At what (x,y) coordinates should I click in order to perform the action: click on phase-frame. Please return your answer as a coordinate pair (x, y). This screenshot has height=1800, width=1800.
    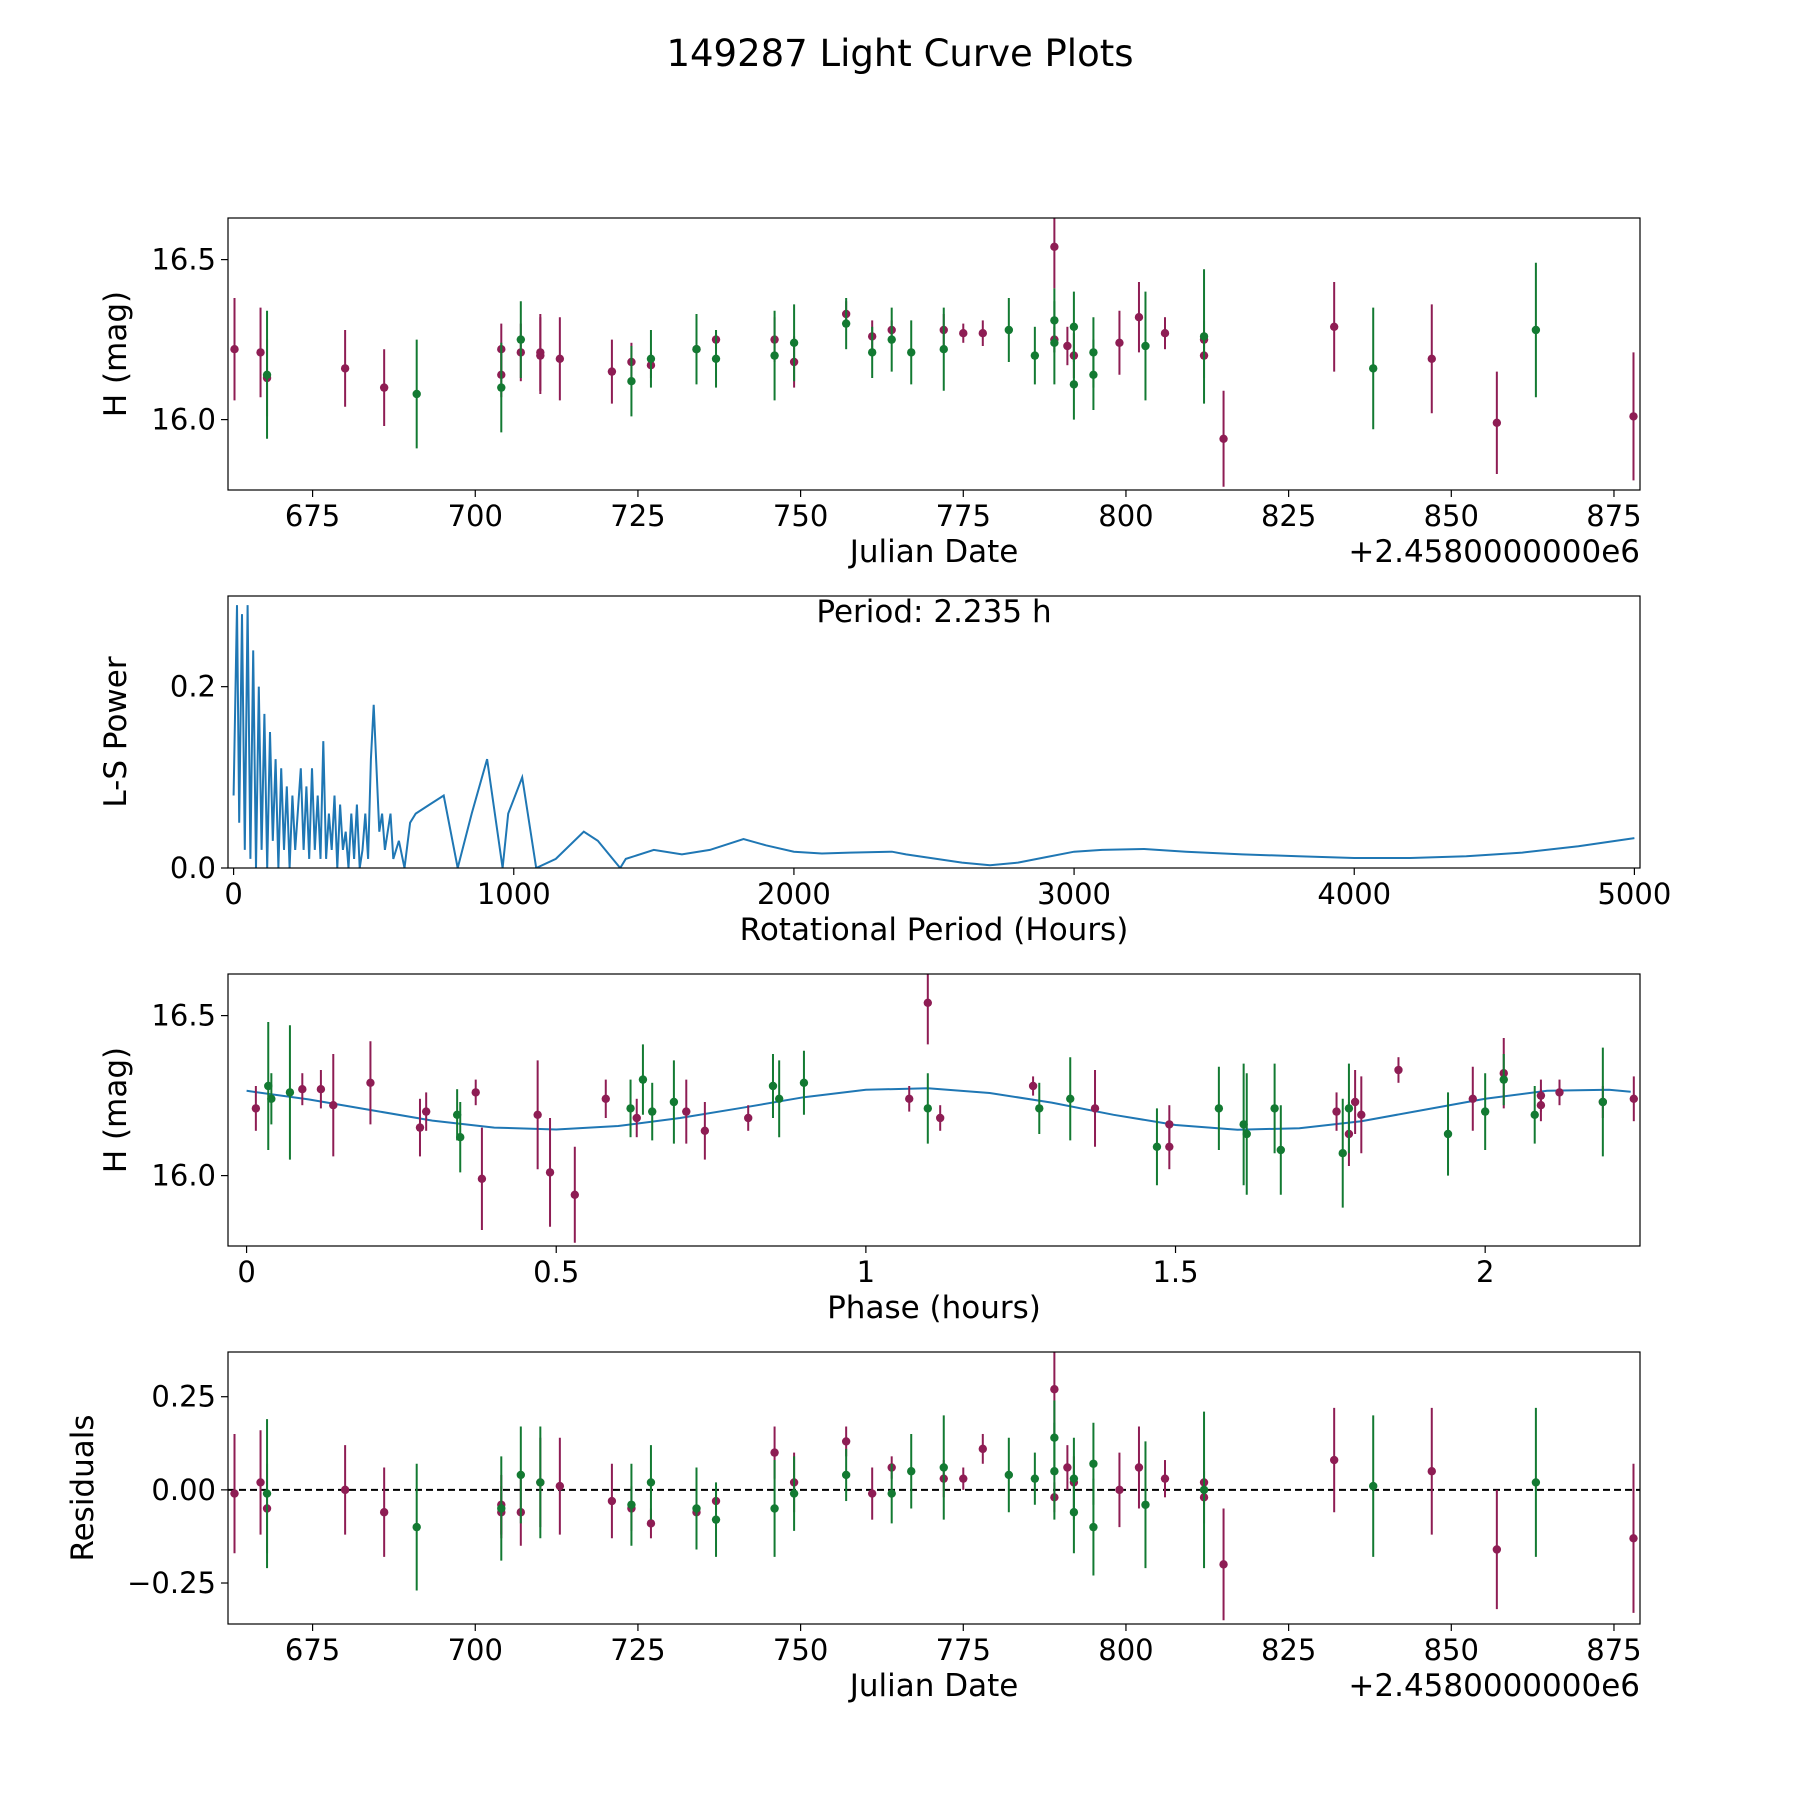
    Looking at the image, I should click on (934, 1110).